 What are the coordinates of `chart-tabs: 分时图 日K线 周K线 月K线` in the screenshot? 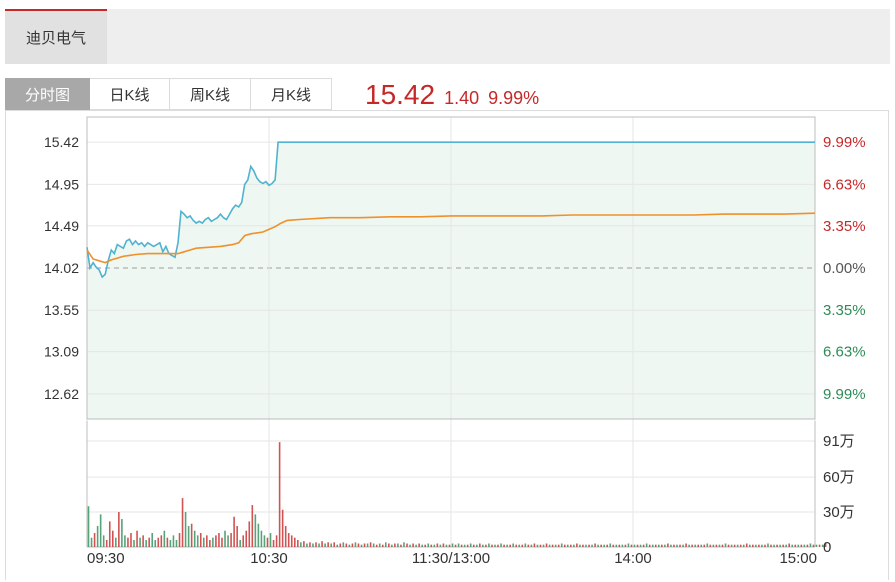 It's located at (168, 94).